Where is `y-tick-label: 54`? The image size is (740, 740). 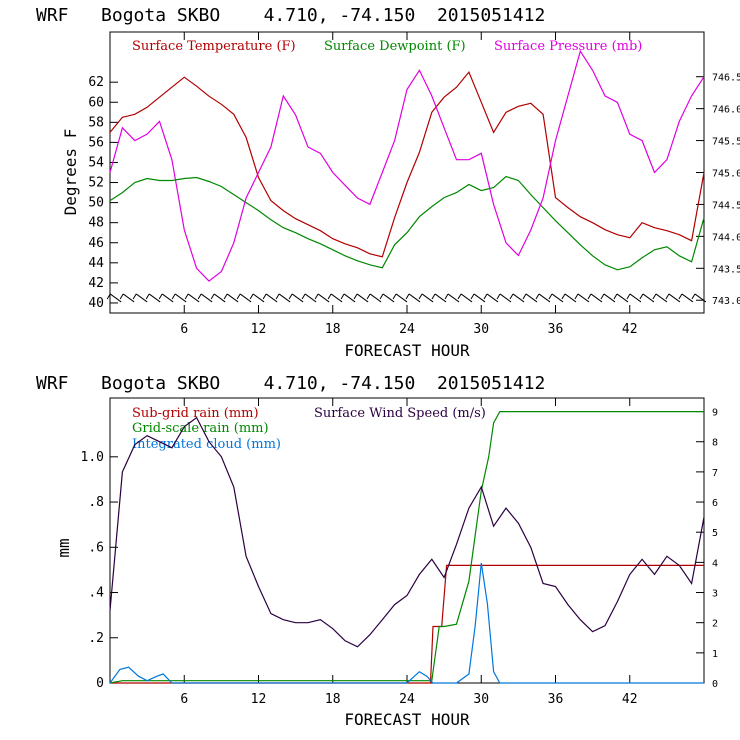 y-tick-label: 54 is located at coordinates (96, 162).